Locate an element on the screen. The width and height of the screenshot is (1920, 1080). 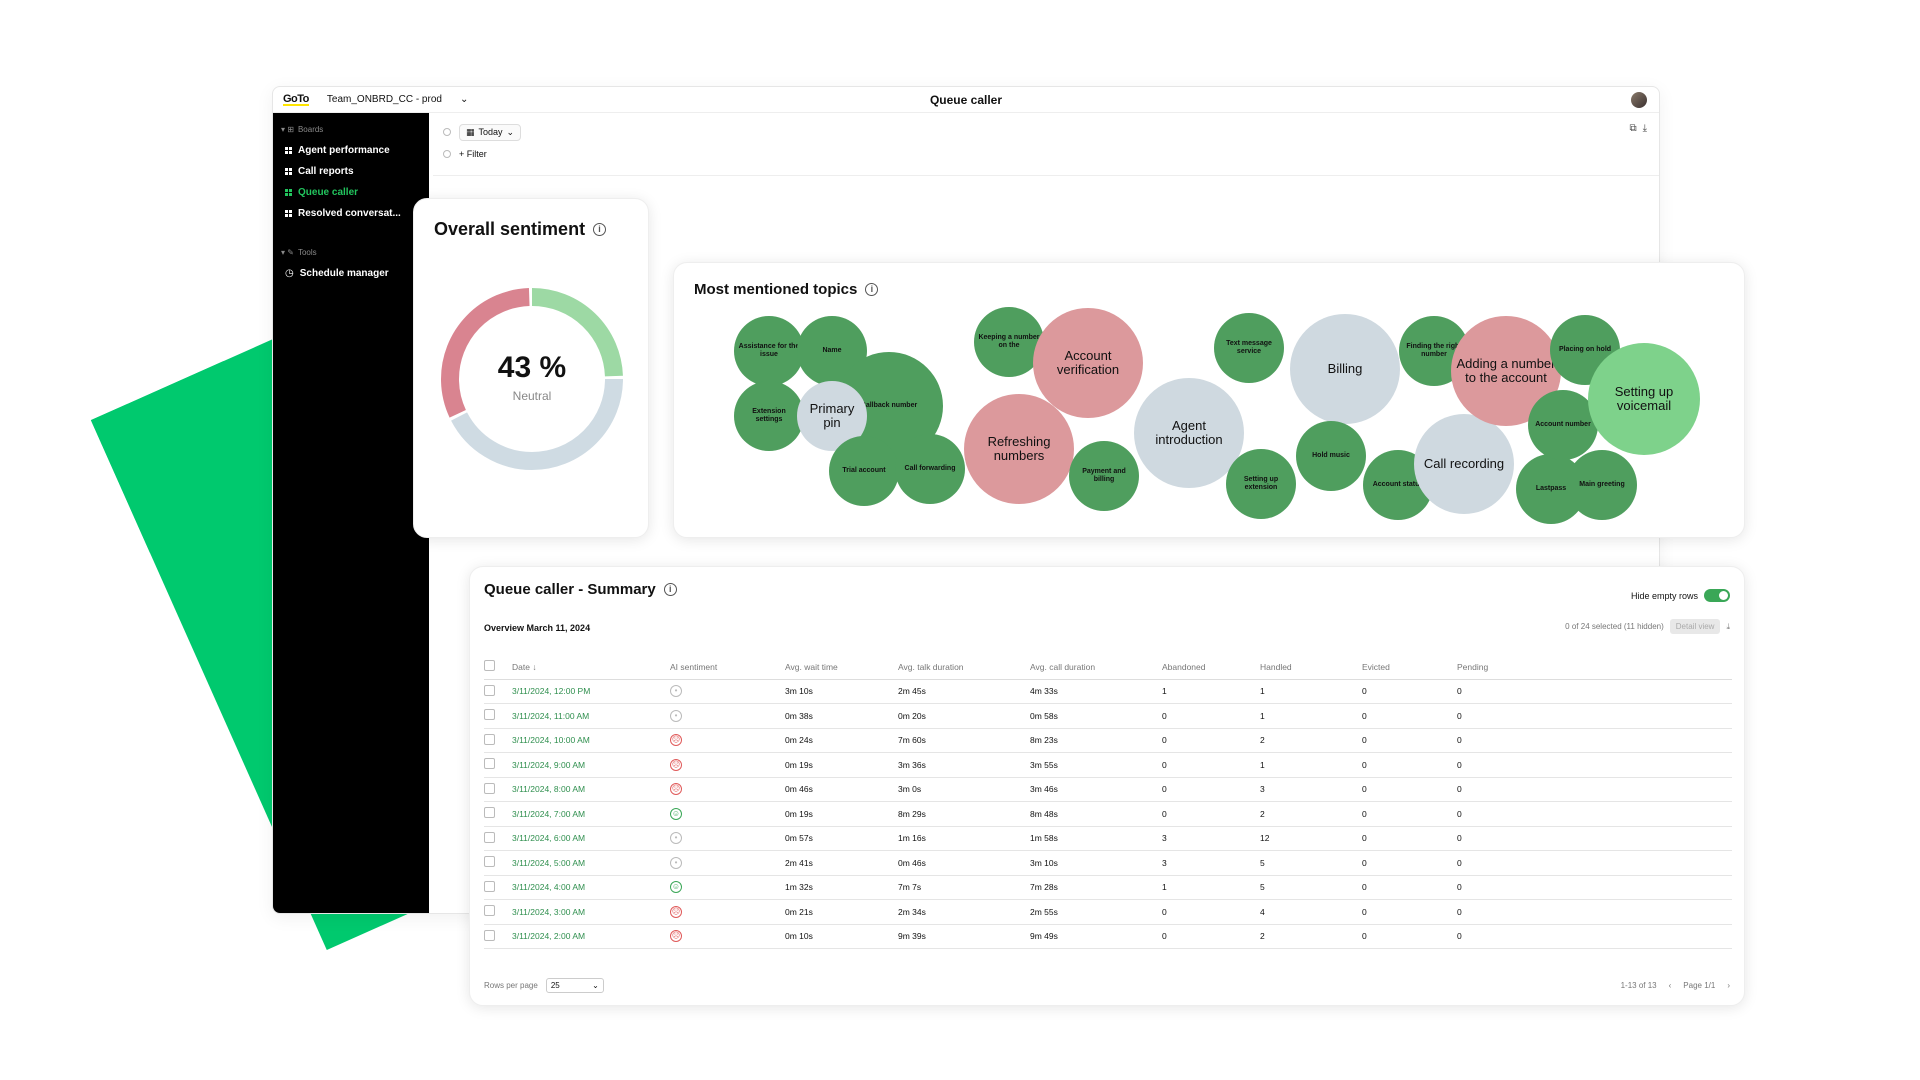
team-switcher: Team_ONBRD_CC - prod ⌄ is located at coordinates (397, 99).